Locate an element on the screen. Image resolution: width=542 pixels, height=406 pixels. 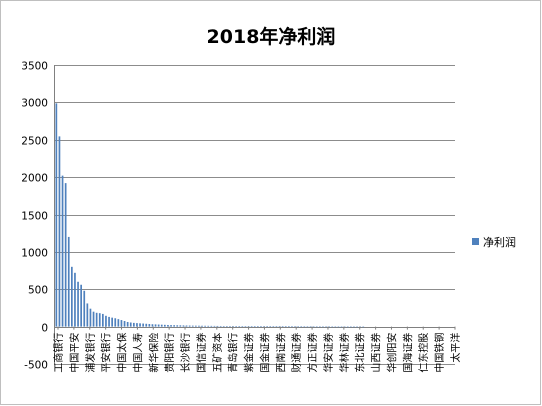
y-tick-label: 3000 is located at coordinates (34, 104).